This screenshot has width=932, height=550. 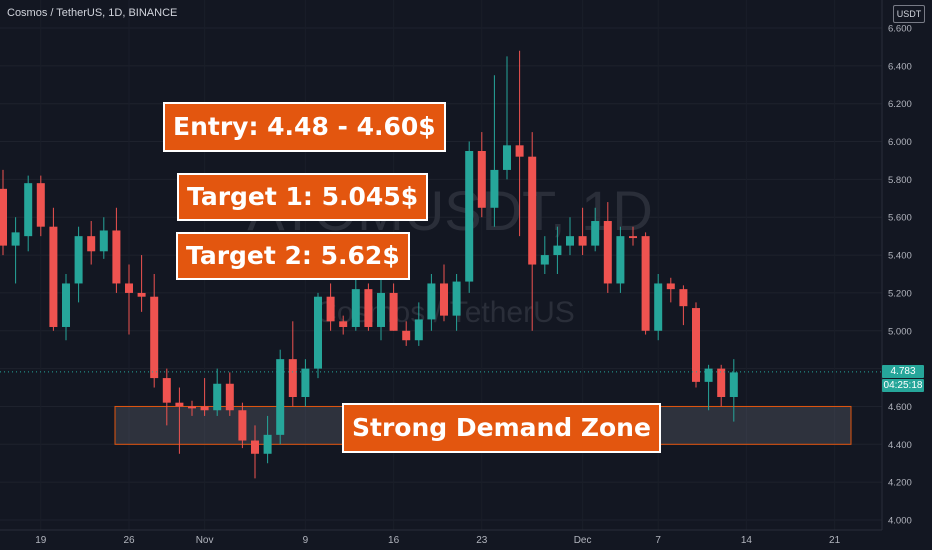 I want to click on time-axis: 19 26 Nov 9 16 23 Dec 7 14 21, so click(x=437, y=540).